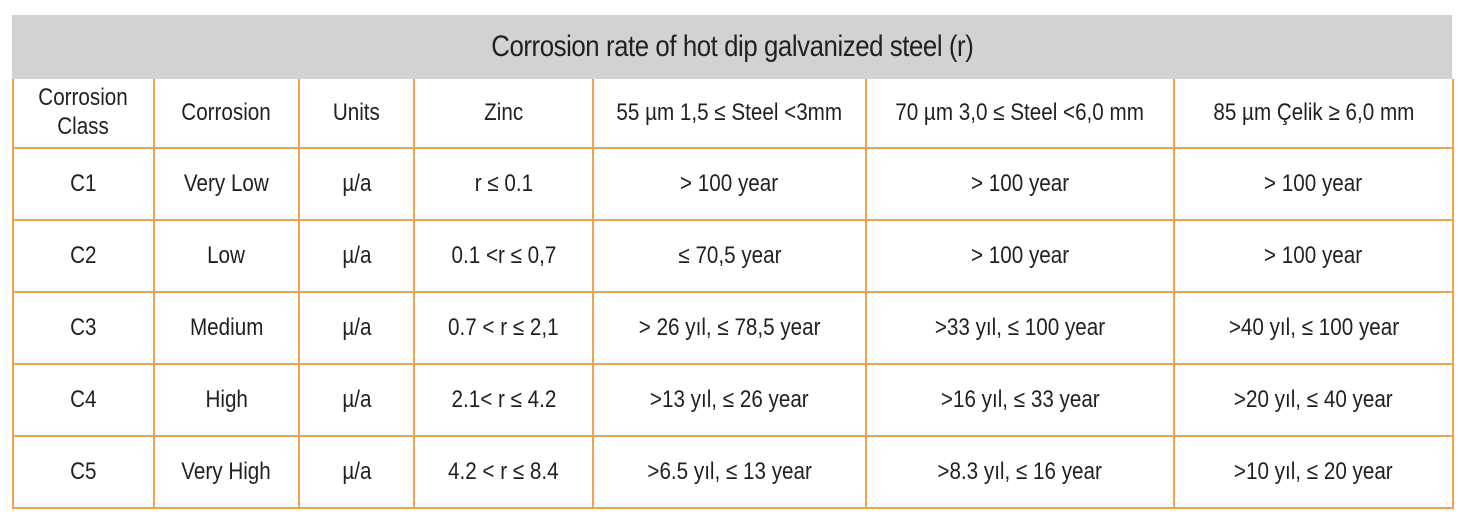 The image size is (1475, 522). What do you see at coordinates (83, 126) in the screenshot?
I see `header-label: Class` at bounding box center [83, 126].